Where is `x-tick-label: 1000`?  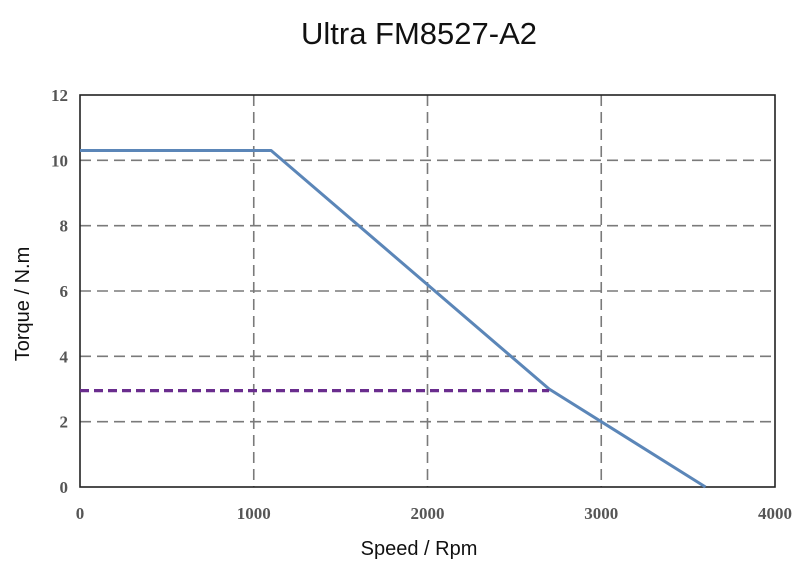 x-tick-label: 1000 is located at coordinates (254, 513).